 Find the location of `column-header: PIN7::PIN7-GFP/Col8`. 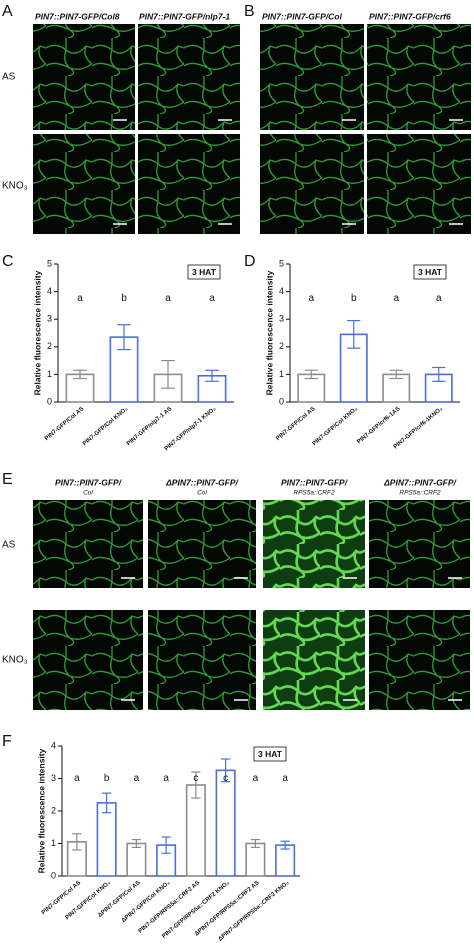

column-header: PIN7::PIN7-GFP/Col8 is located at coordinates (77, 16).